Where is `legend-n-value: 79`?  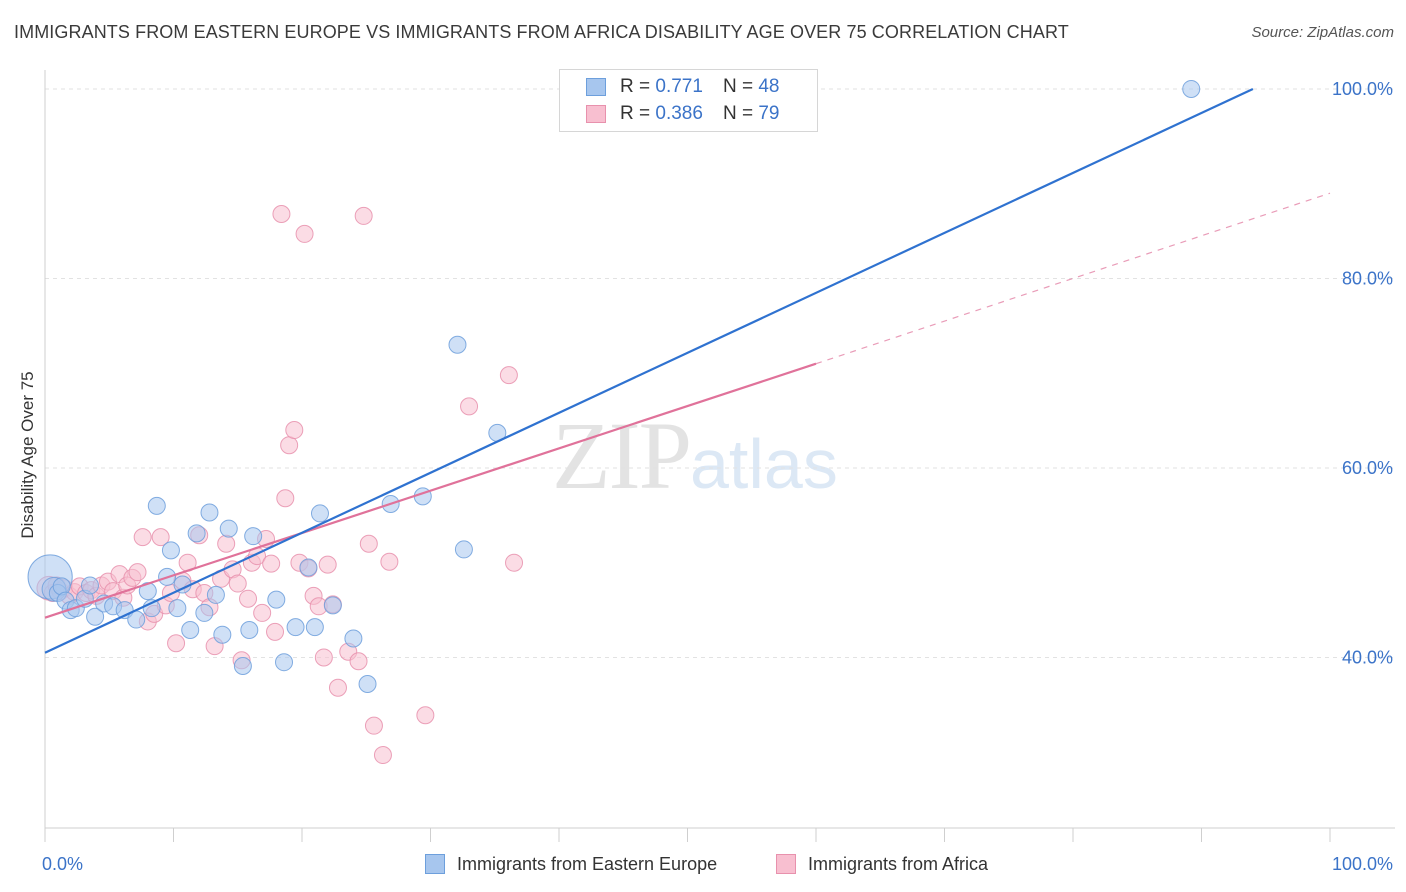 legend-n-value: 79 is located at coordinates (769, 113).